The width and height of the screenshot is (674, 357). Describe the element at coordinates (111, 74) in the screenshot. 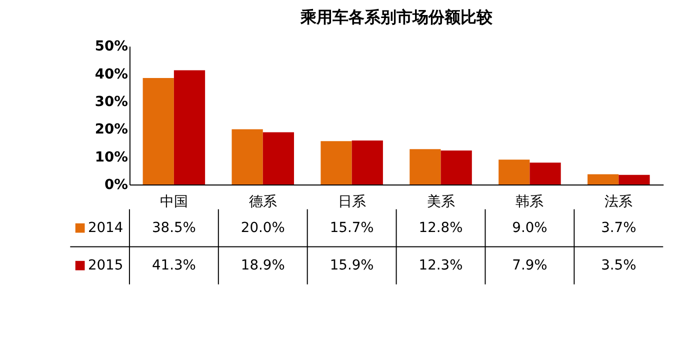

I see `y-tick-label: 40%` at that location.